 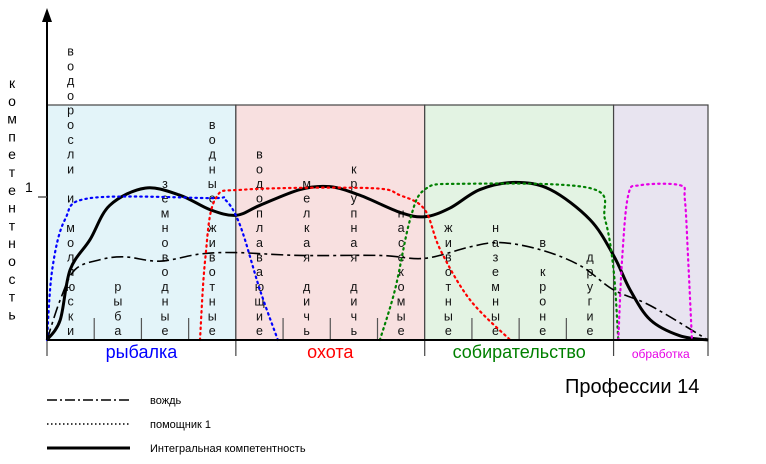 What do you see at coordinates (29, 187) in the screenshot?
I see `y-tick-label: 1` at bounding box center [29, 187].